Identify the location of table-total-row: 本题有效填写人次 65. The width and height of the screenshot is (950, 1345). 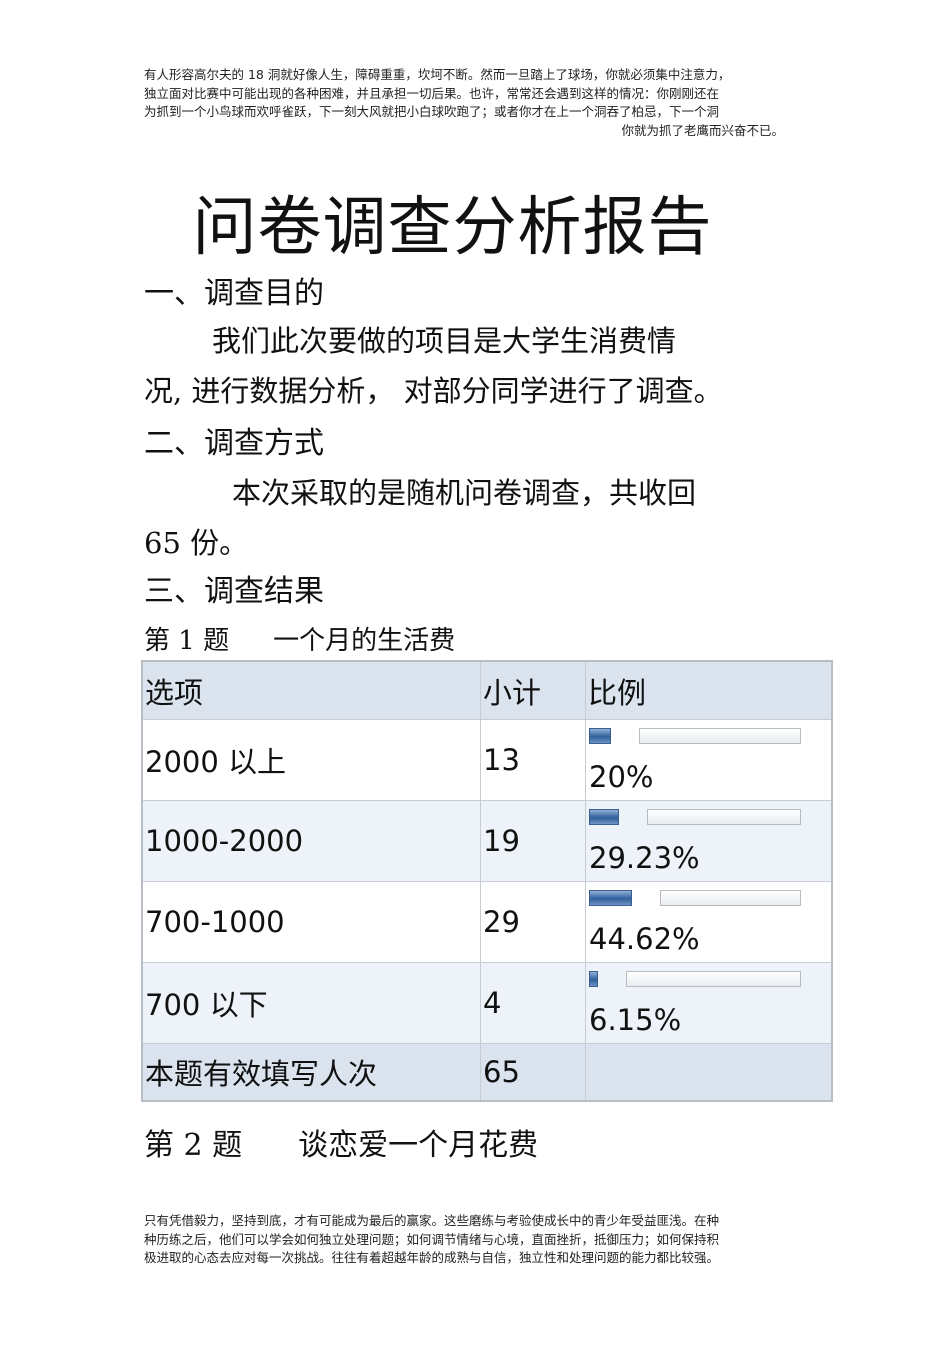
(487, 1072).